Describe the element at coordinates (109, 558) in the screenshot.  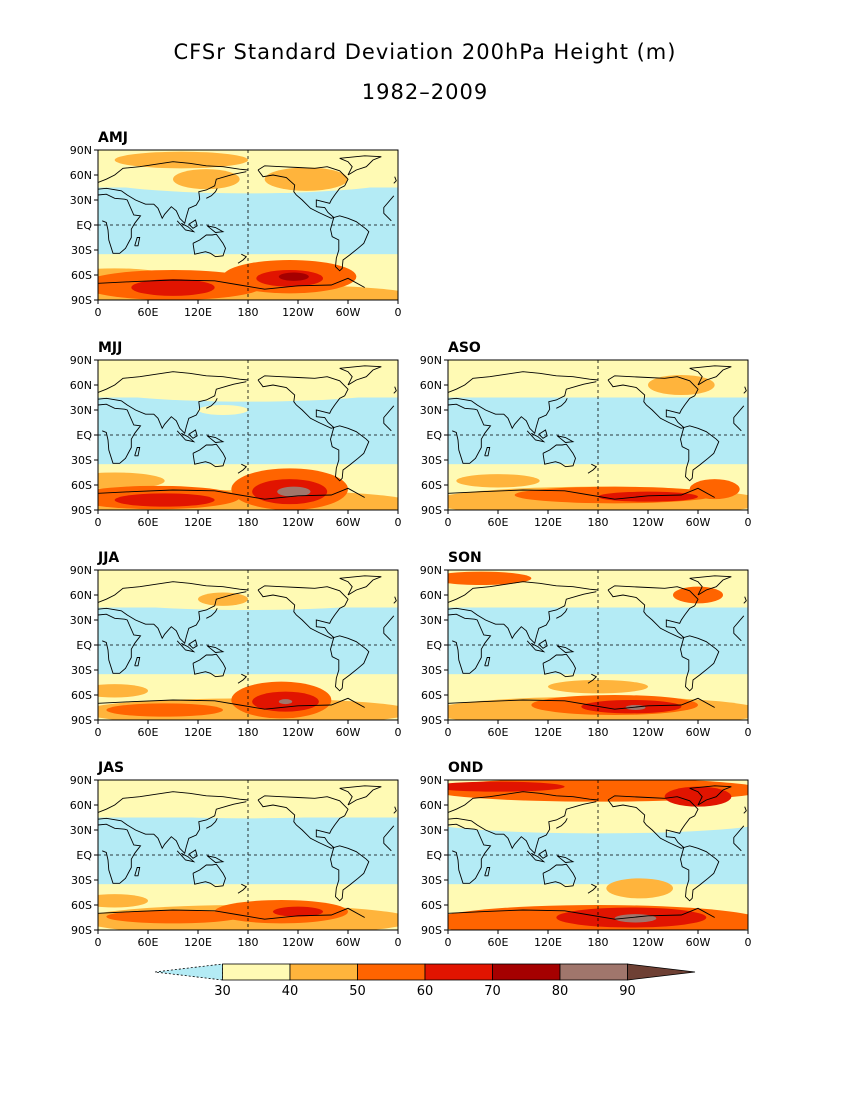
I see `panel-title: JJA` at that location.